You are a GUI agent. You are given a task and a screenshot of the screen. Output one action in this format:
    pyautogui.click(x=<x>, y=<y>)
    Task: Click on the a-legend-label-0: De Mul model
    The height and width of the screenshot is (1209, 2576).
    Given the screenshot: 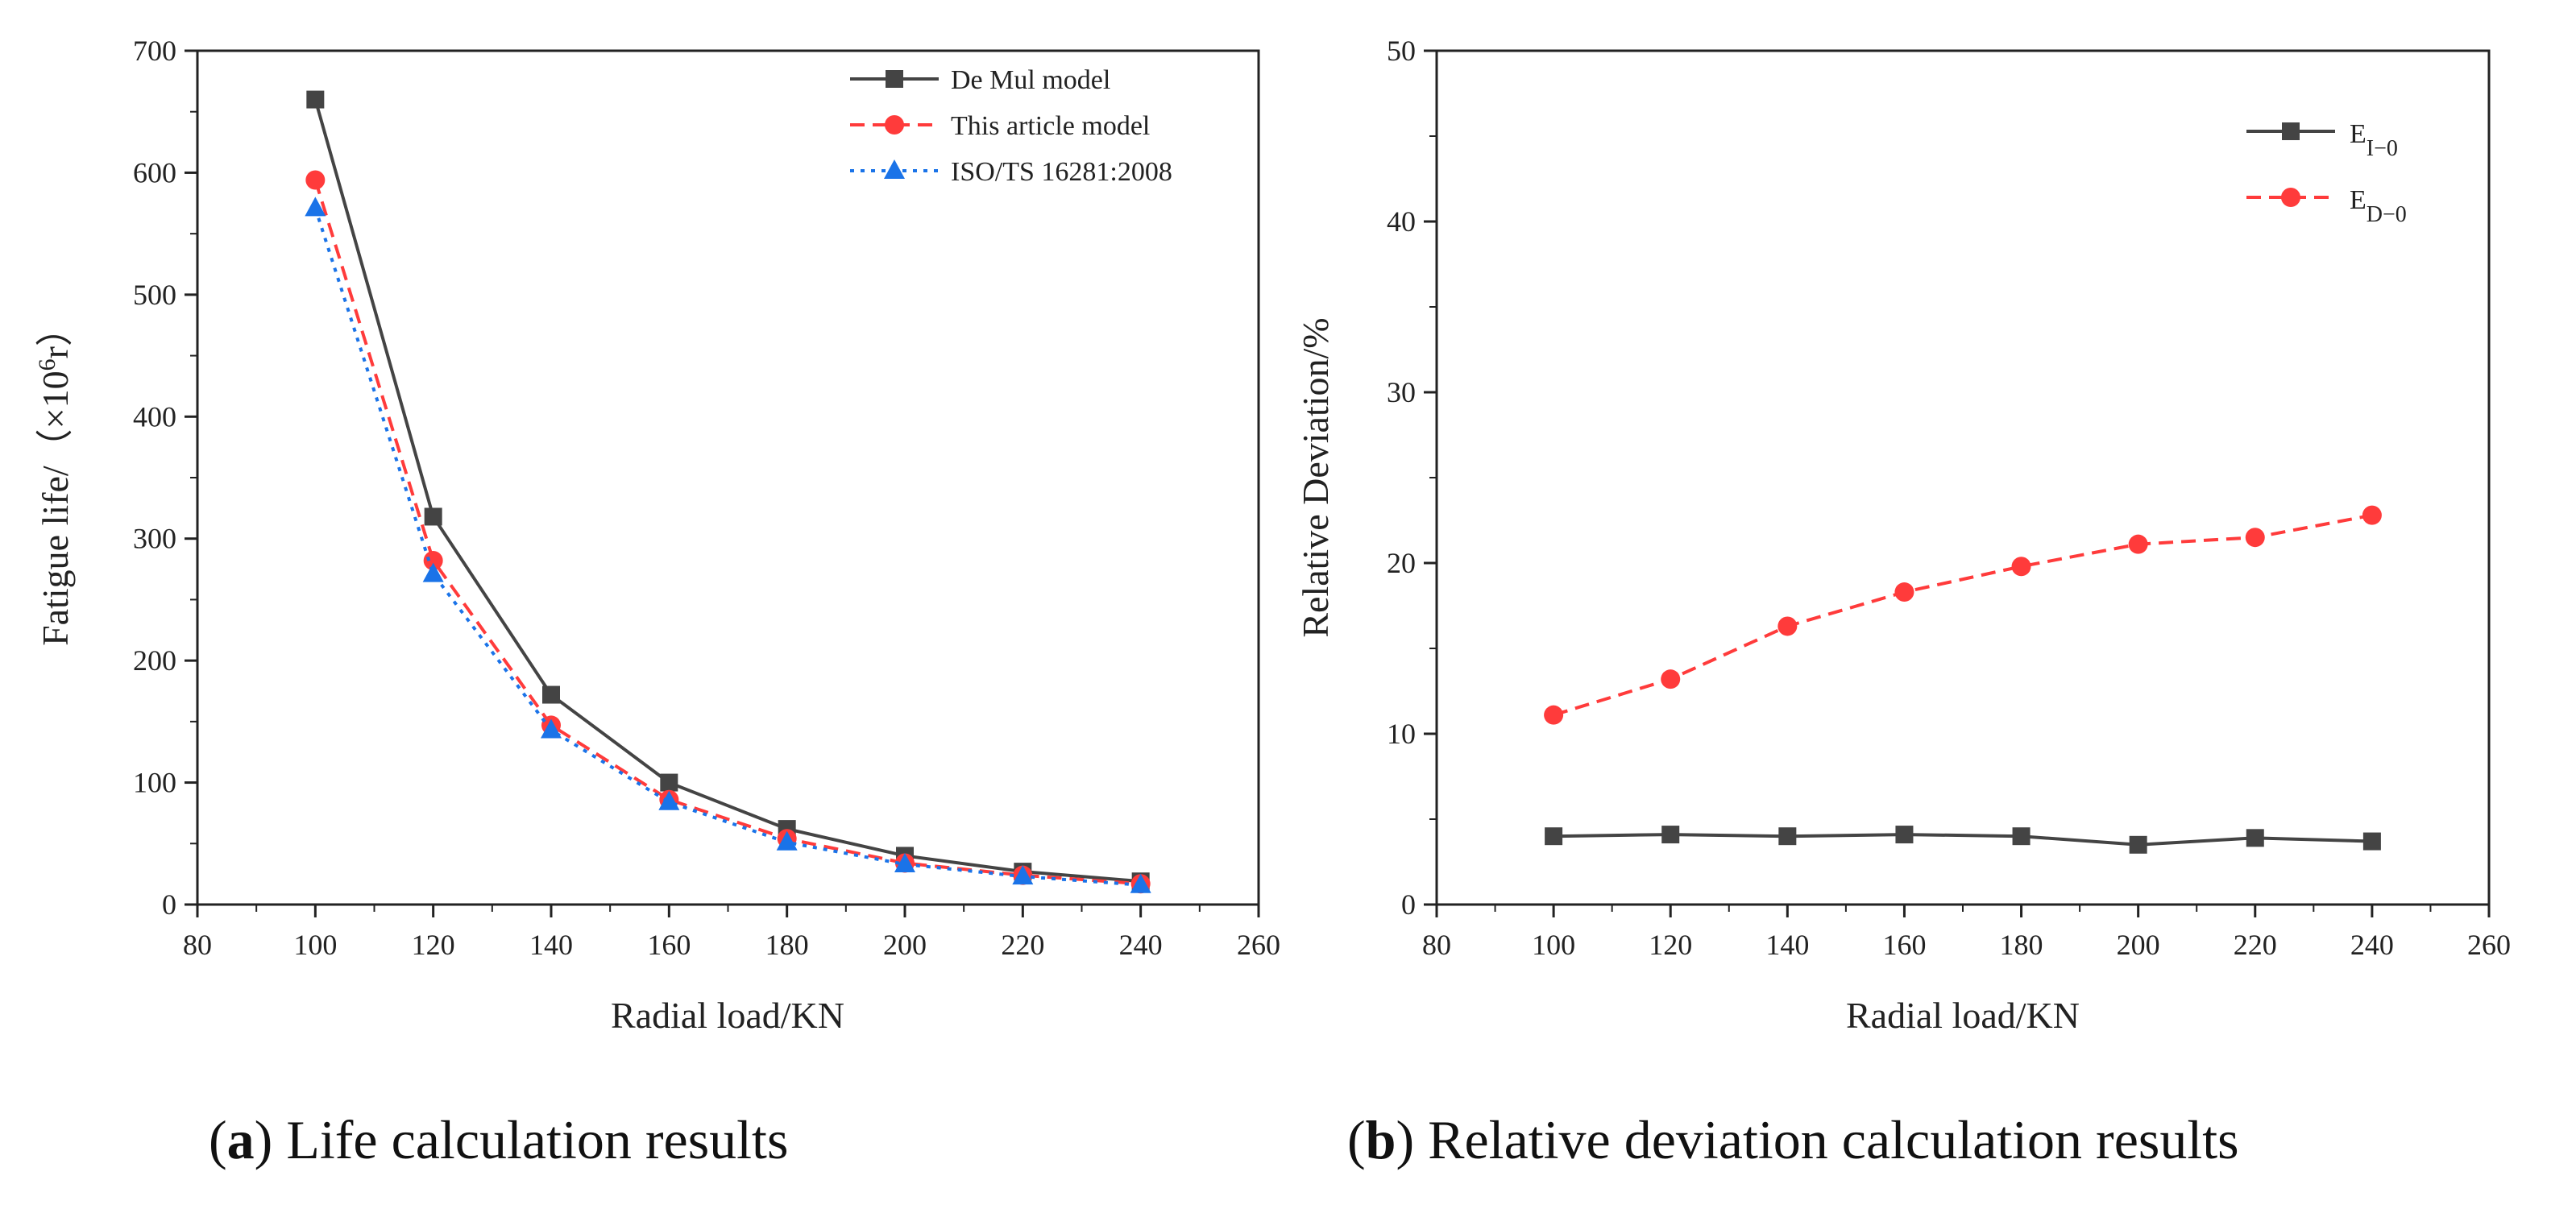 What is the action you would take?
    pyautogui.click(x=1030, y=80)
    